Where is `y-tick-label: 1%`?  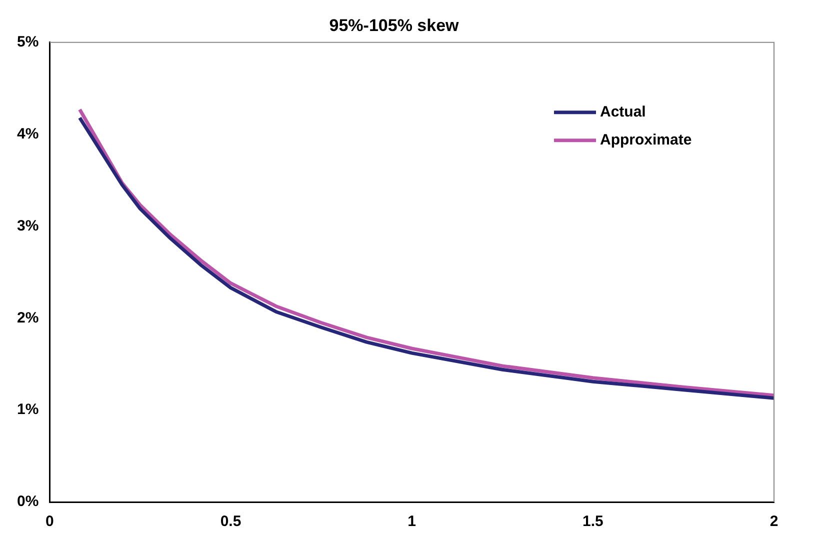 y-tick-label: 1% is located at coordinates (27, 409).